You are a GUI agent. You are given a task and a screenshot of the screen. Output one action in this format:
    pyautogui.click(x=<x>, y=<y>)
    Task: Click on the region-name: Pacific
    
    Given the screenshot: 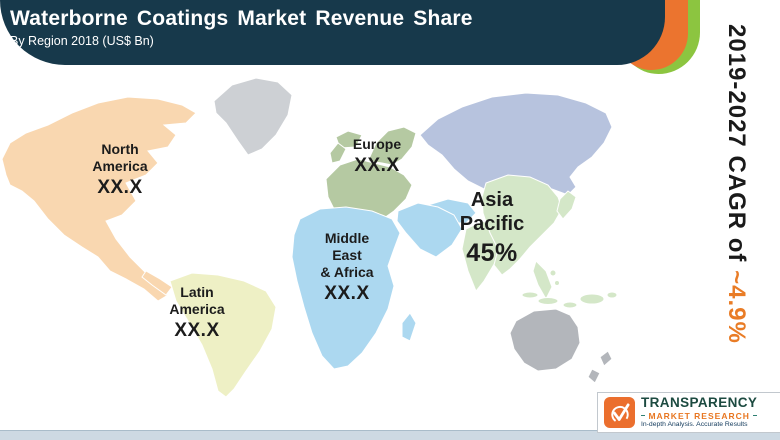 What is the action you would take?
    pyautogui.click(x=492, y=224)
    